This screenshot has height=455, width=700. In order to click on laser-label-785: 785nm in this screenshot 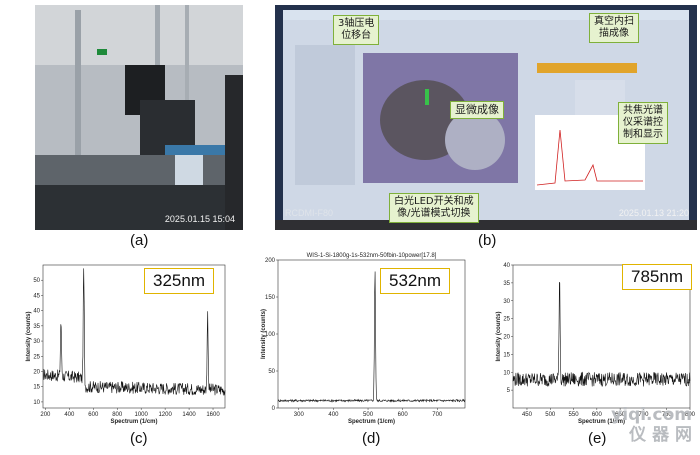, I will do `click(657, 277)`.